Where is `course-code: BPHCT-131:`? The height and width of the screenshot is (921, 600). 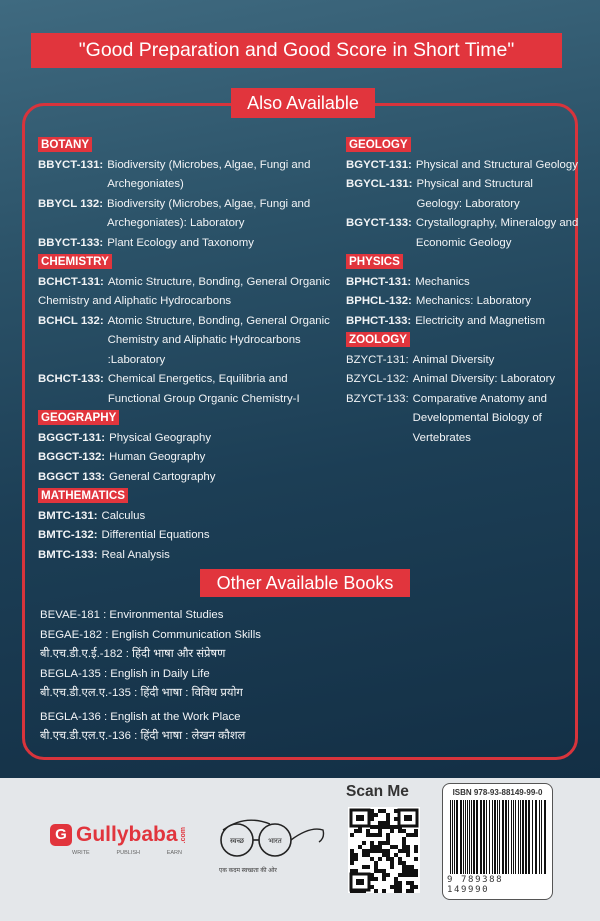 course-code: BPHCT-131: is located at coordinates (379, 281).